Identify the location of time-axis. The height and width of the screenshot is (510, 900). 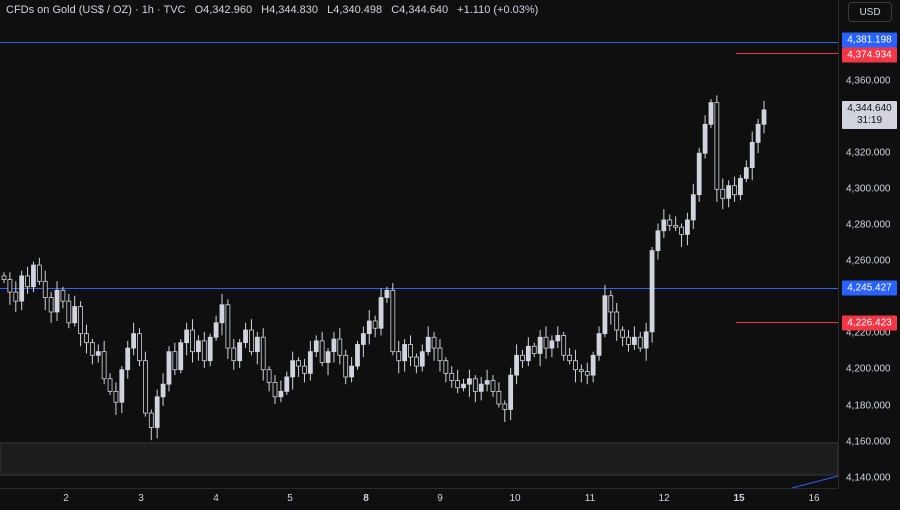
(419, 499).